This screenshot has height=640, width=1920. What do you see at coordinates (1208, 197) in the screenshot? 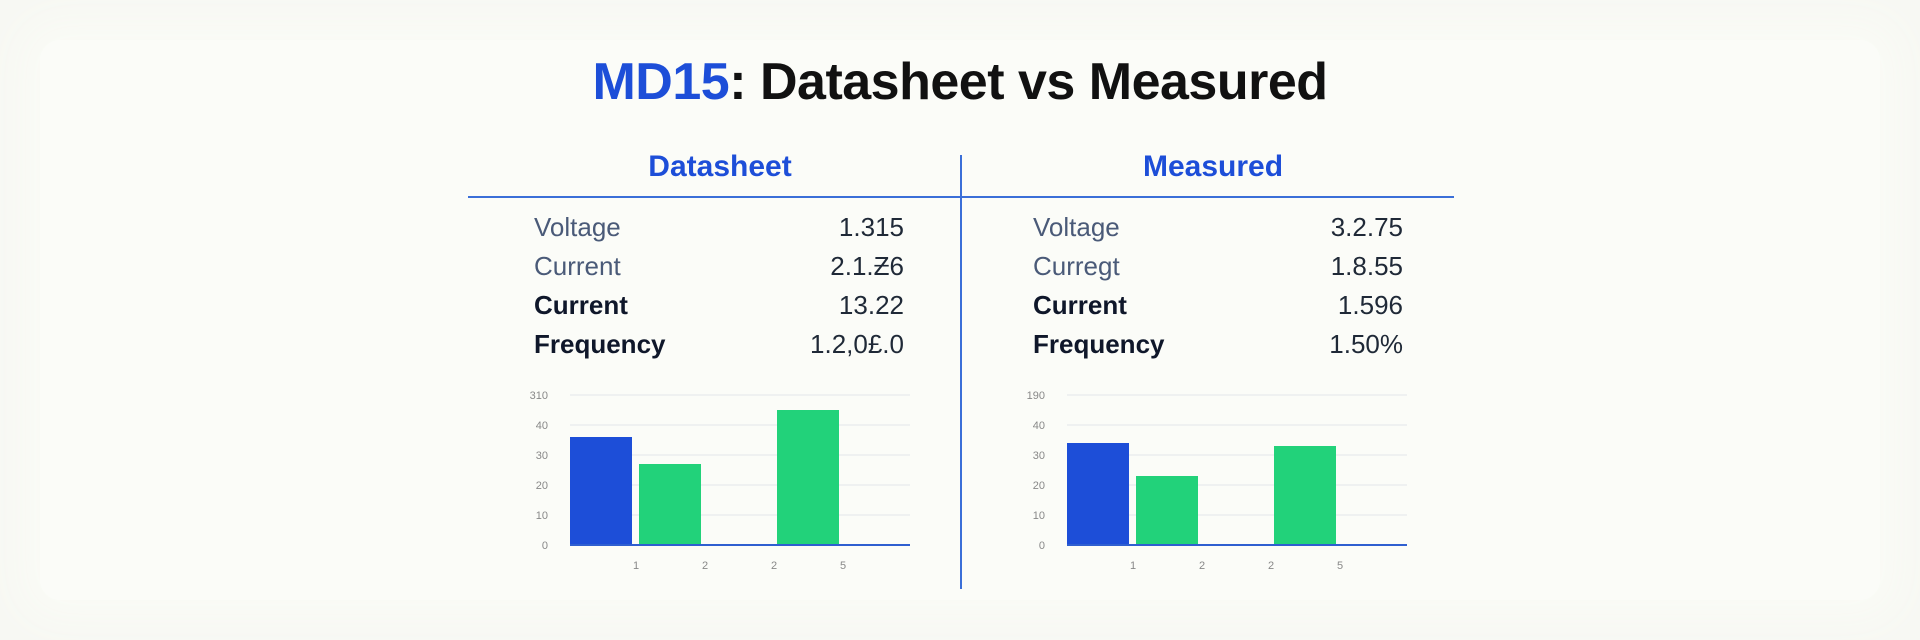
I see `header-rule-right` at bounding box center [1208, 197].